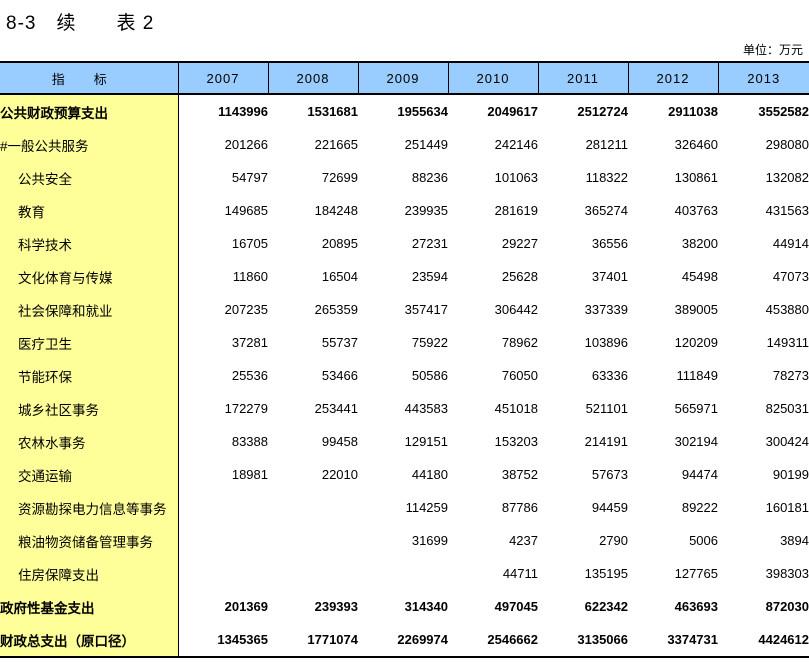 The height and width of the screenshot is (670, 809). I want to click on cell-2013: 872030, so click(763, 606).